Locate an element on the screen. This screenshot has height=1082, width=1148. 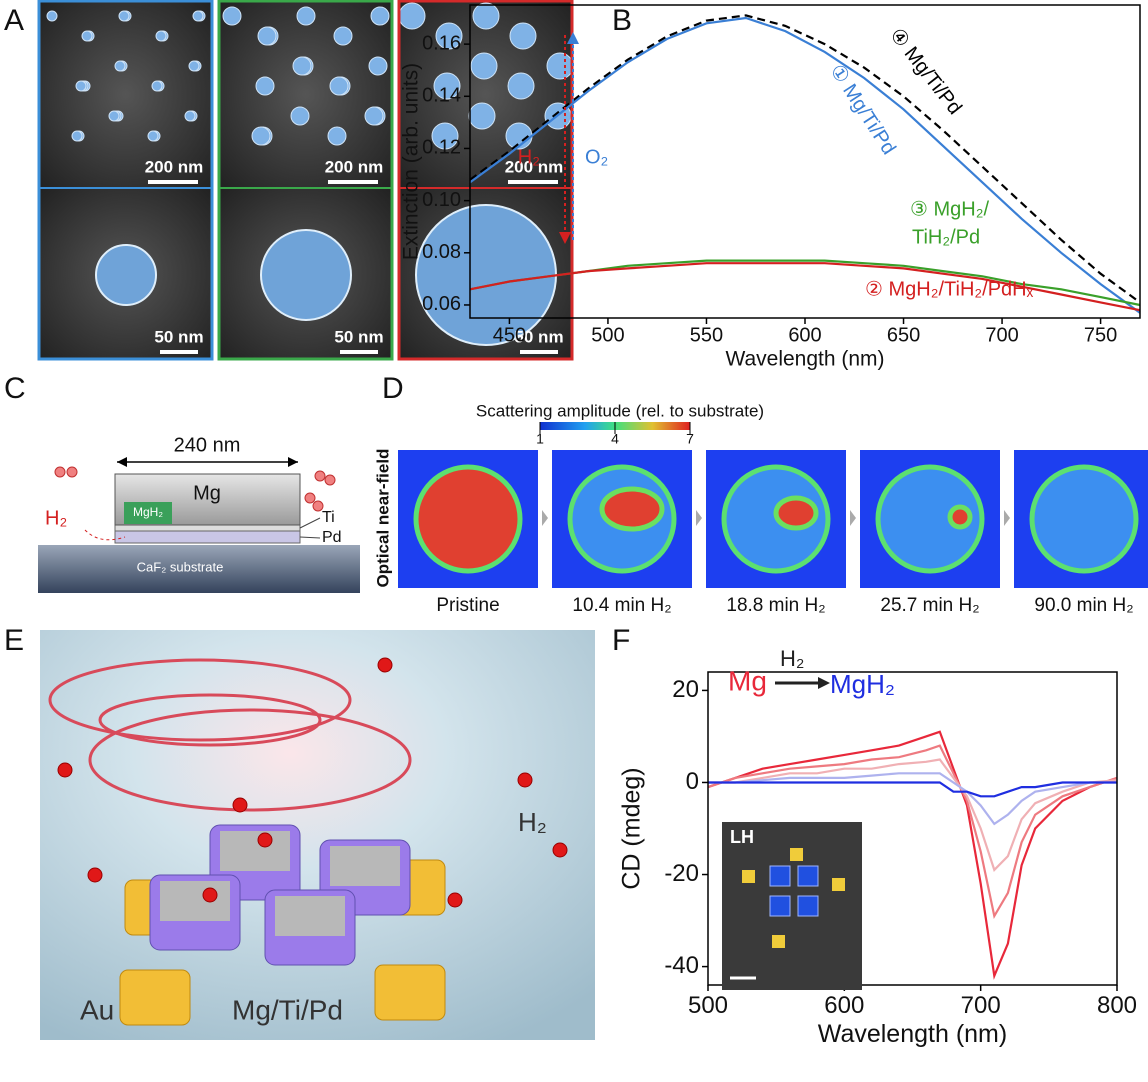
ti-layer is located at coordinates (207, 528).